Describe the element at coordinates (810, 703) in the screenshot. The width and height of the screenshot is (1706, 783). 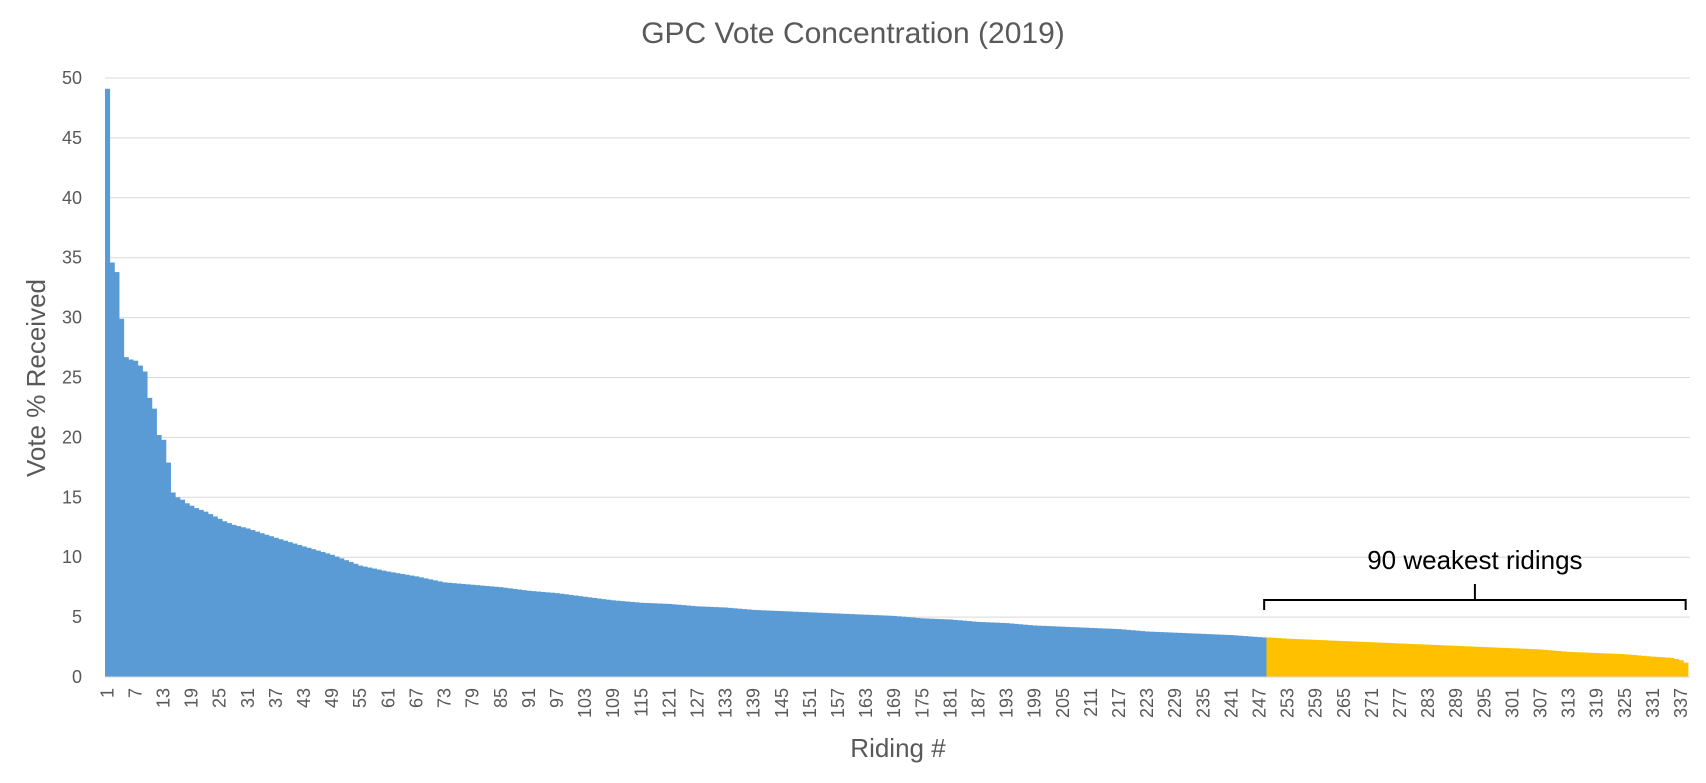
I see `x-tick-label: 151` at that location.